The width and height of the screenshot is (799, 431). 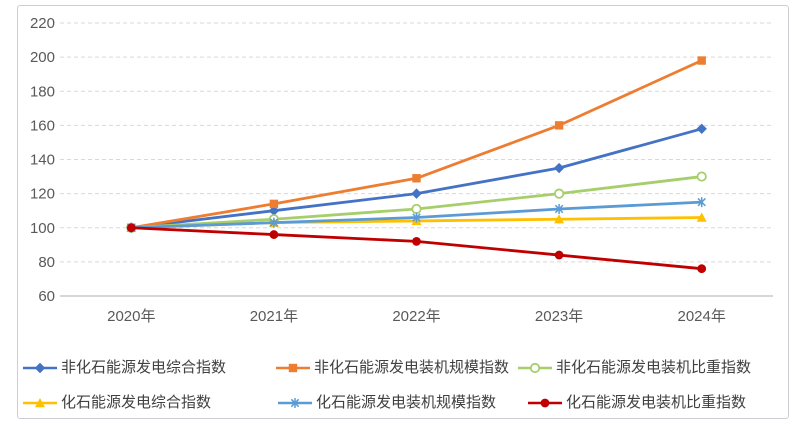 I want to click on x-tick-label: 2022年, so click(x=416, y=316).